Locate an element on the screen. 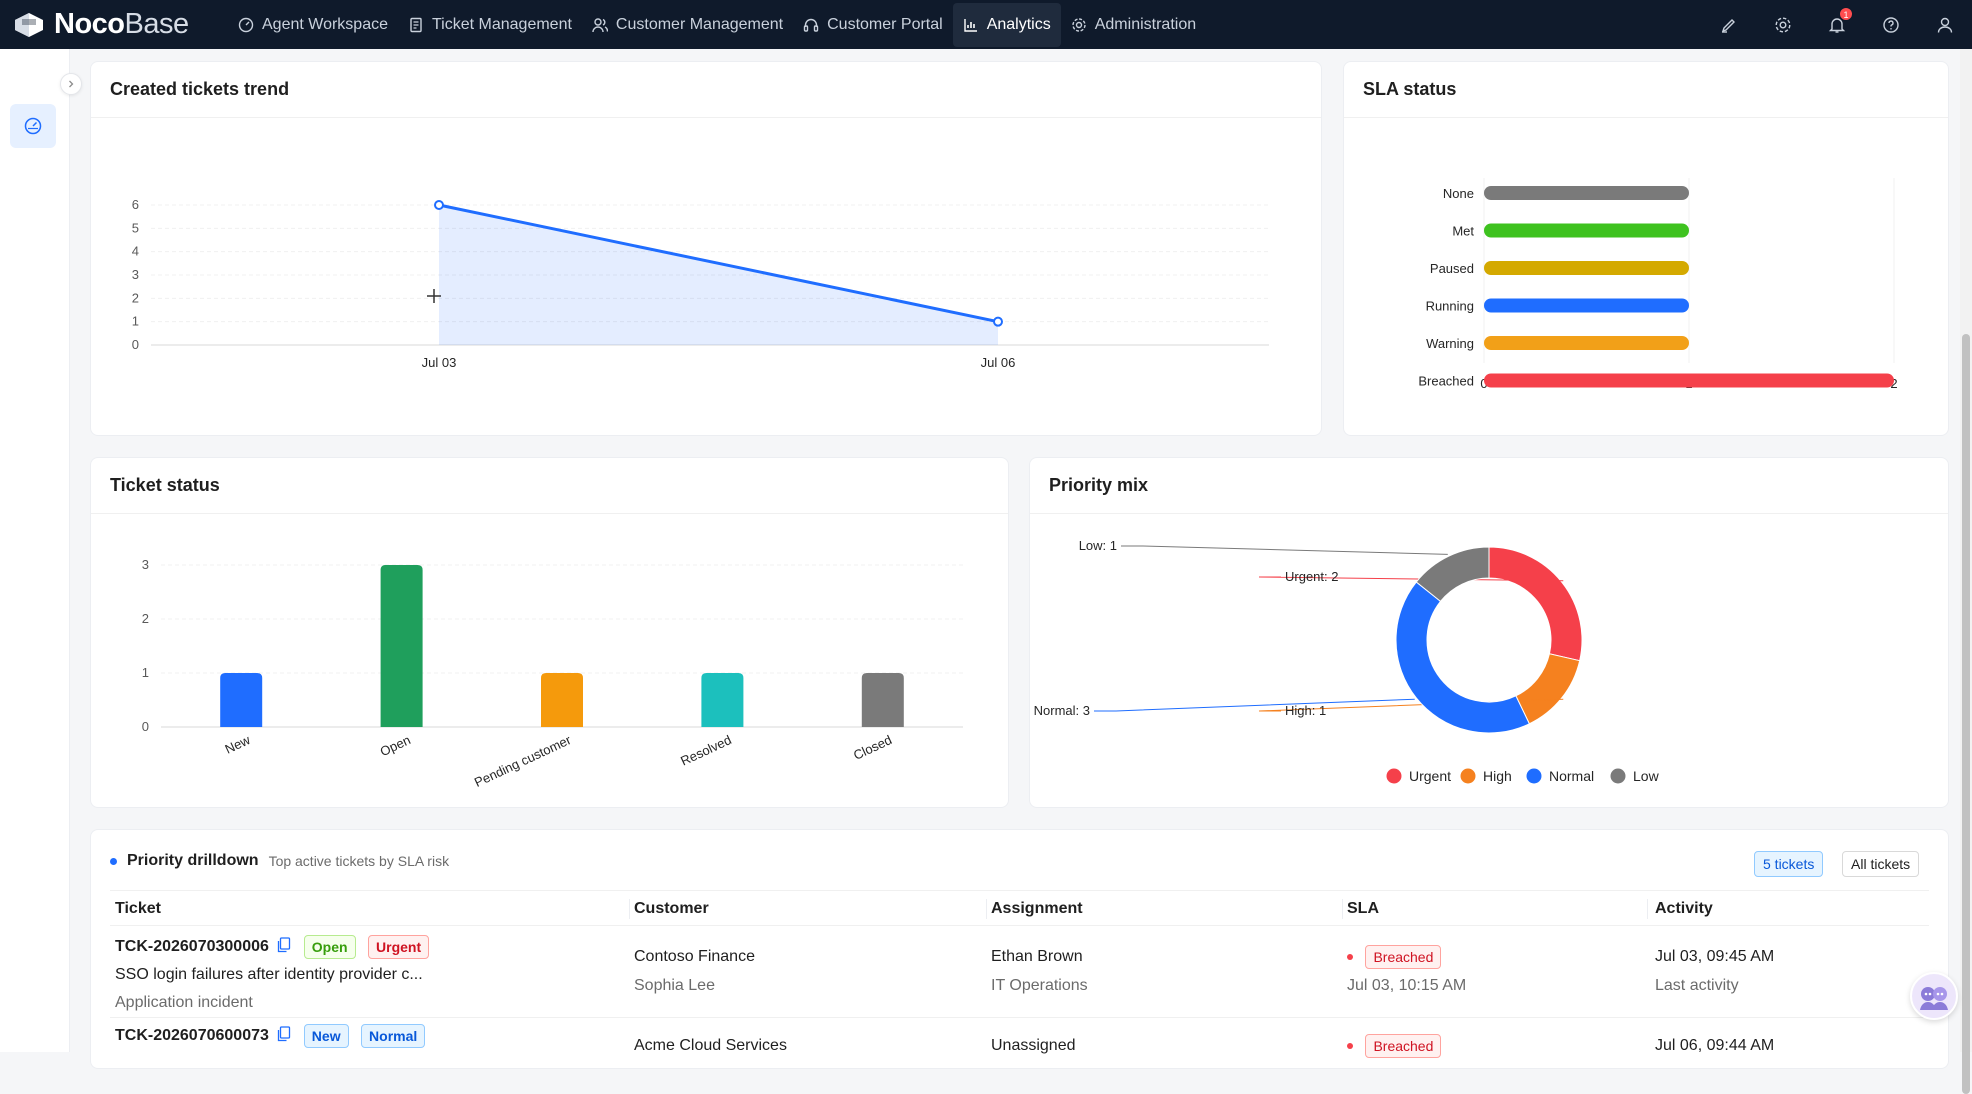 The height and width of the screenshot is (1094, 1972). nav-administration: Administration is located at coordinates (1133, 25).